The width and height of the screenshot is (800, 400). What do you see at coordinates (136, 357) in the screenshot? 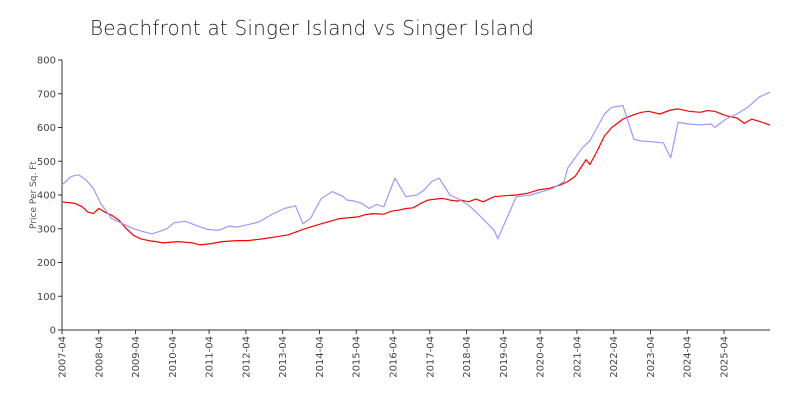
I see `x-tick-label: 2009-04` at bounding box center [136, 357].